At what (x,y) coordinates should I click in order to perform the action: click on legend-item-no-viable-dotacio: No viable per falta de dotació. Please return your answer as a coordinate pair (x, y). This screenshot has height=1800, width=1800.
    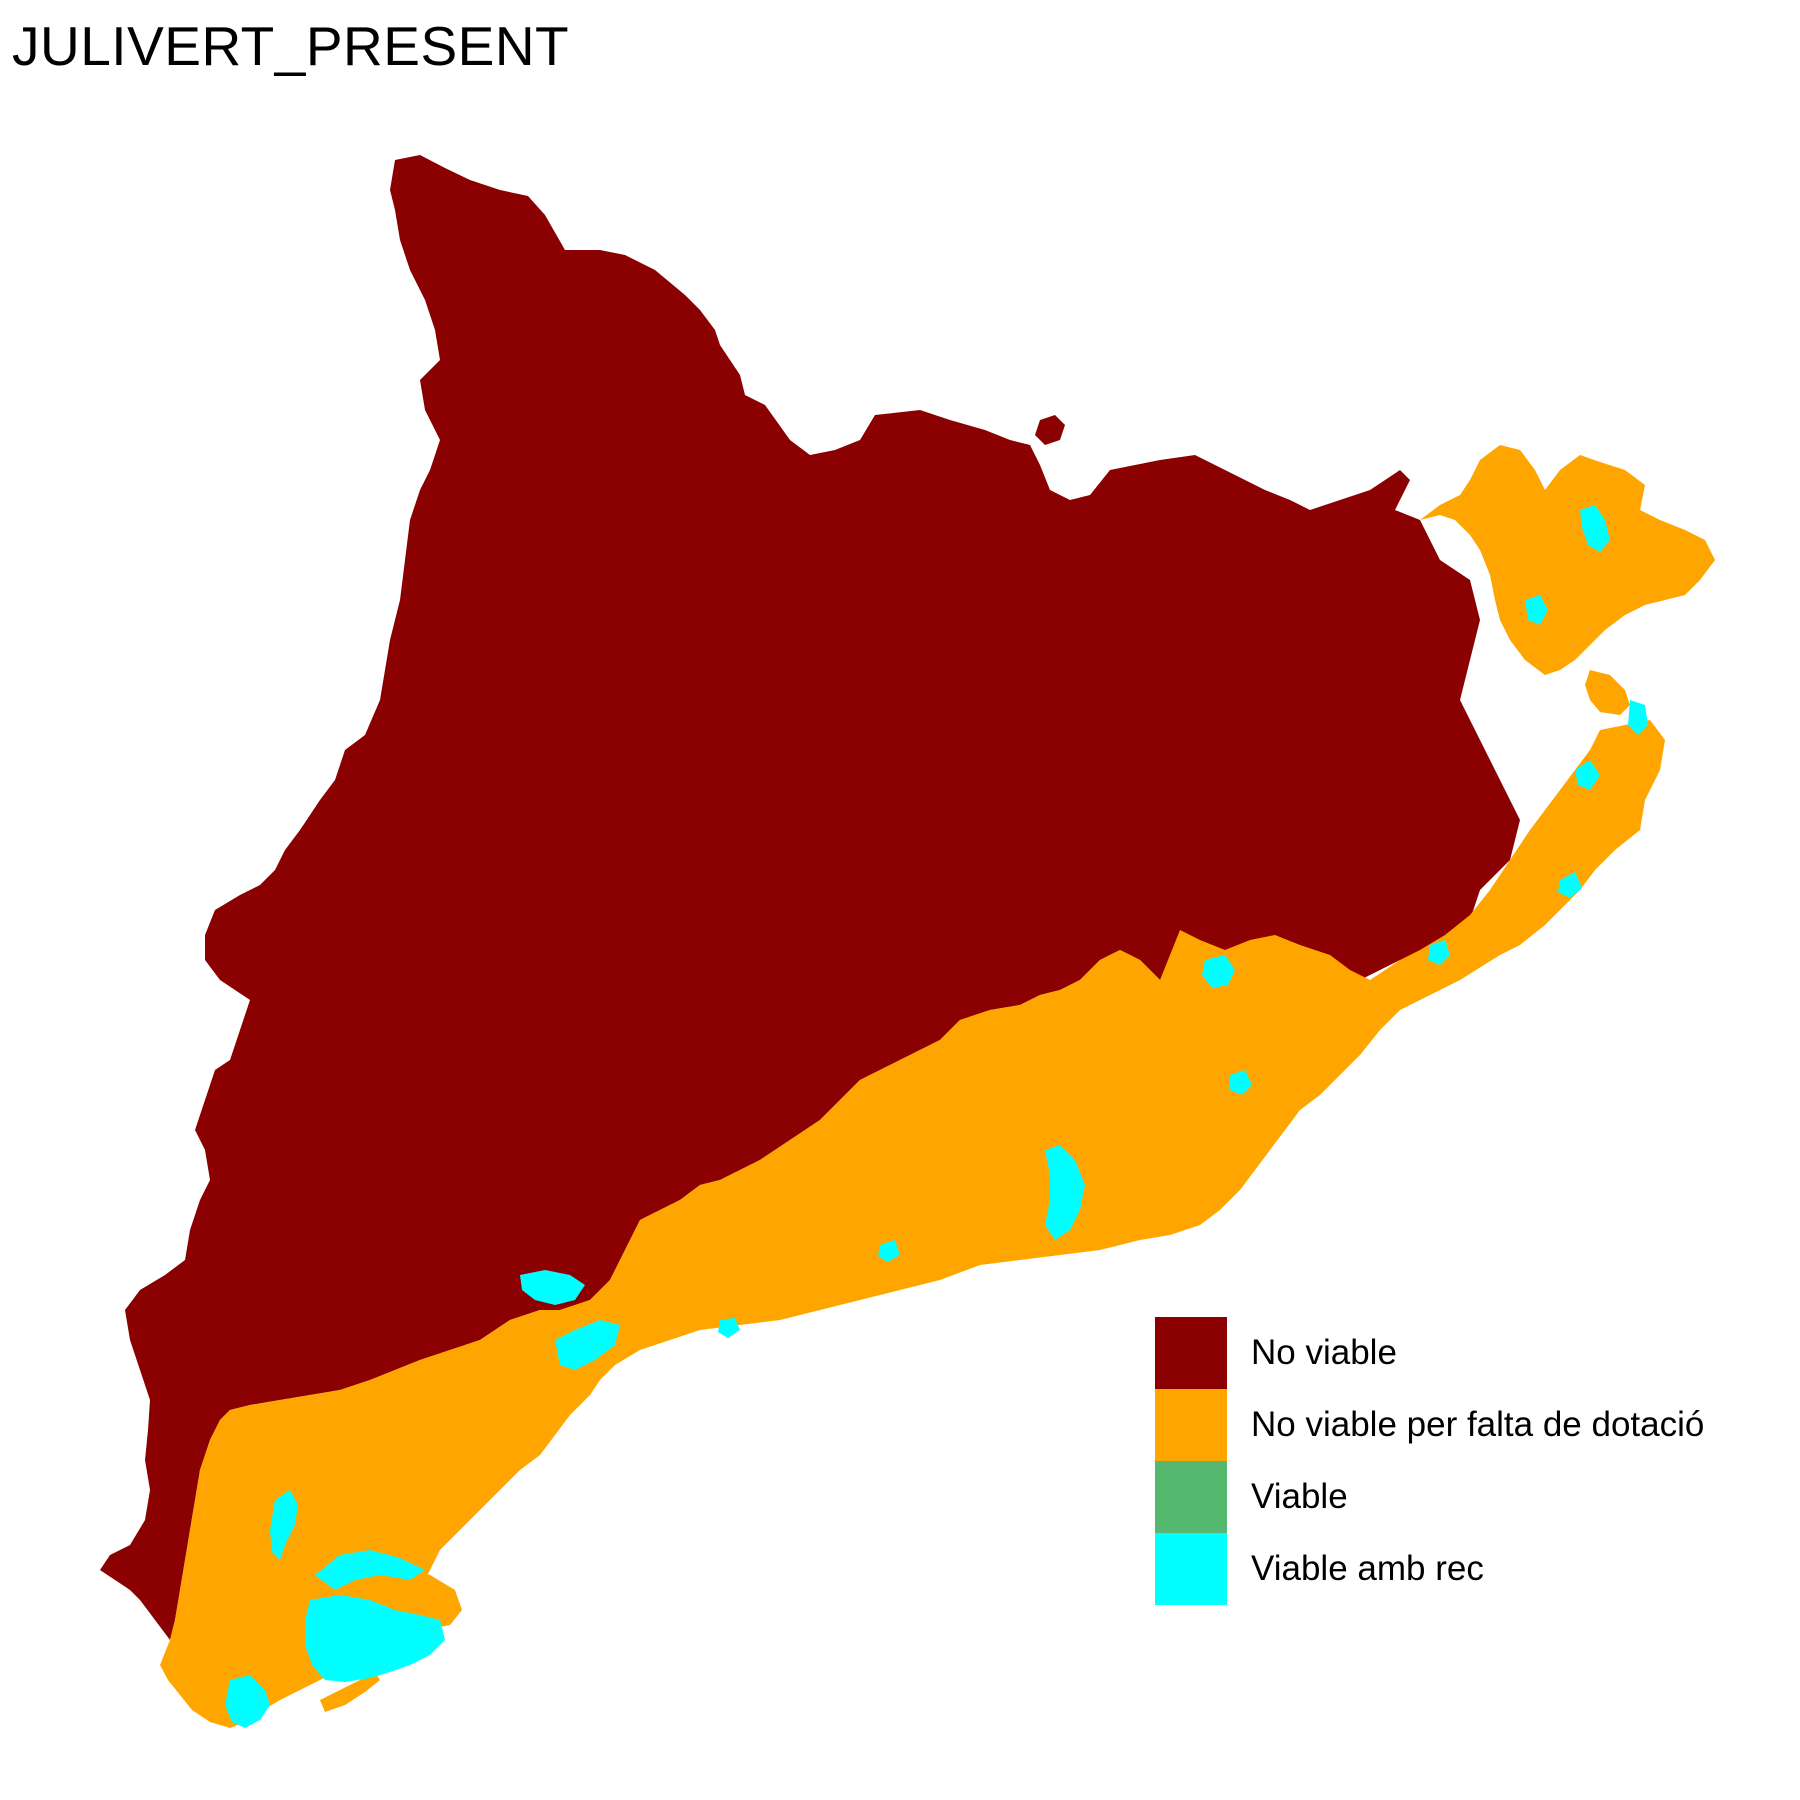
    Looking at the image, I should click on (1429, 1425).